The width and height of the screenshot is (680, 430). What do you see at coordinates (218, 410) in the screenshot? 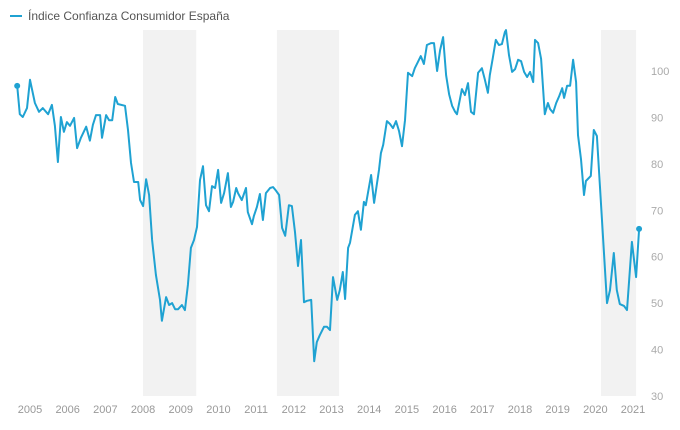
I see `x-tick-label: 2010` at bounding box center [218, 410].